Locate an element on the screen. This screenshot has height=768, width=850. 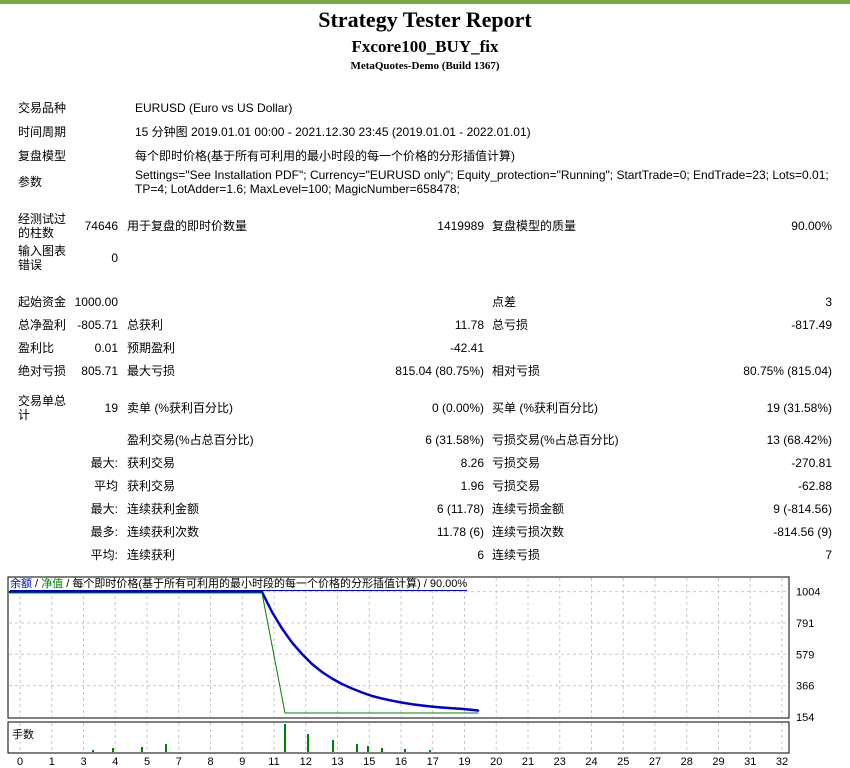
x-tick-label: 16 is located at coordinates (401, 762).